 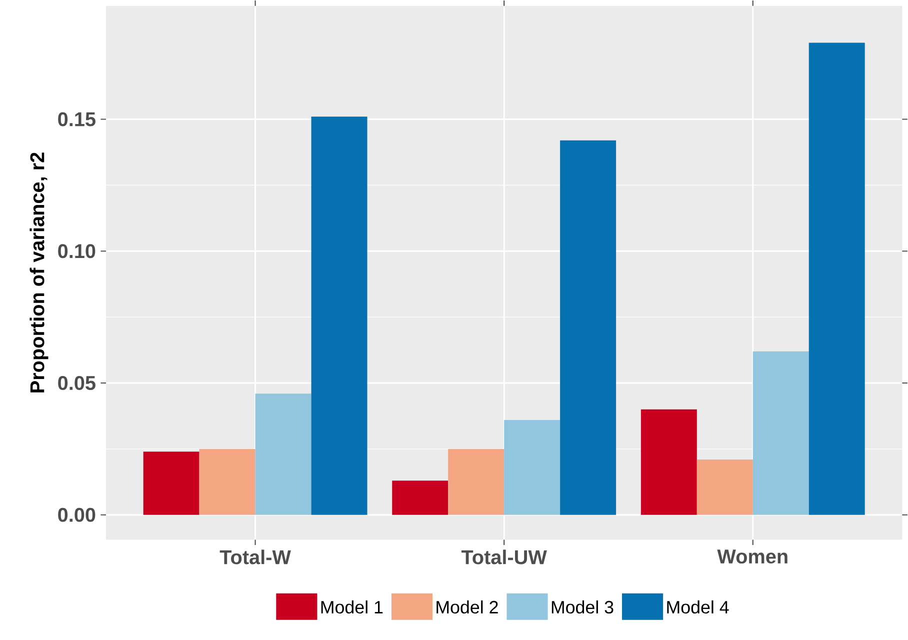 I want to click on x-tick-label: Total-UW, so click(x=504, y=556).